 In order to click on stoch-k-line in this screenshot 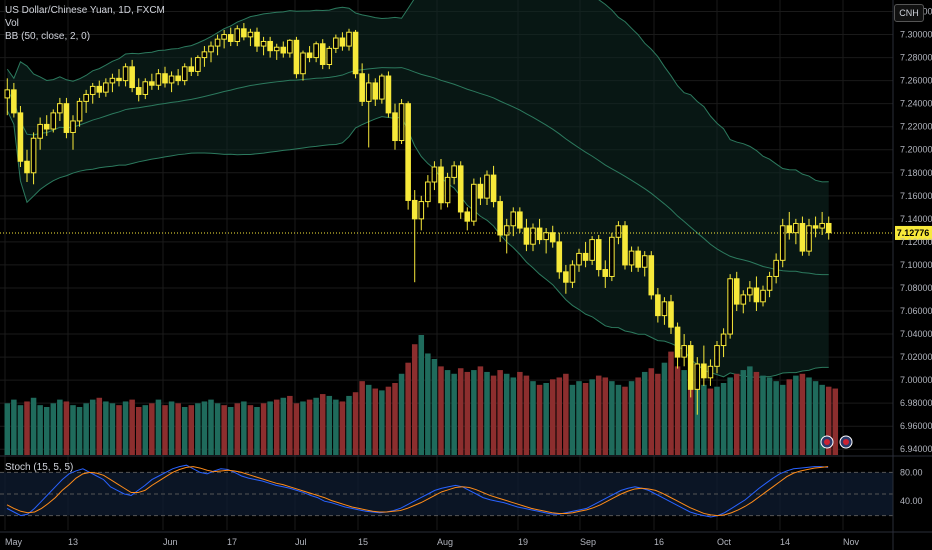, I will do `click(417, 491)`.